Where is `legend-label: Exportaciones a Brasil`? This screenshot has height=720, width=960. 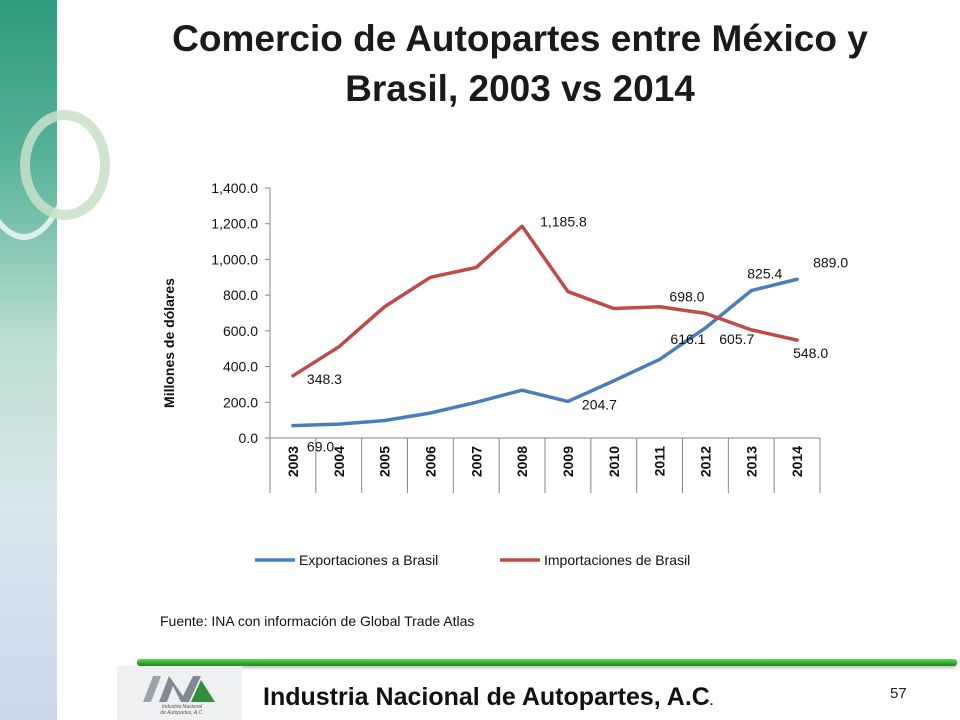
legend-label: Exportaciones a Brasil is located at coordinates (368, 560).